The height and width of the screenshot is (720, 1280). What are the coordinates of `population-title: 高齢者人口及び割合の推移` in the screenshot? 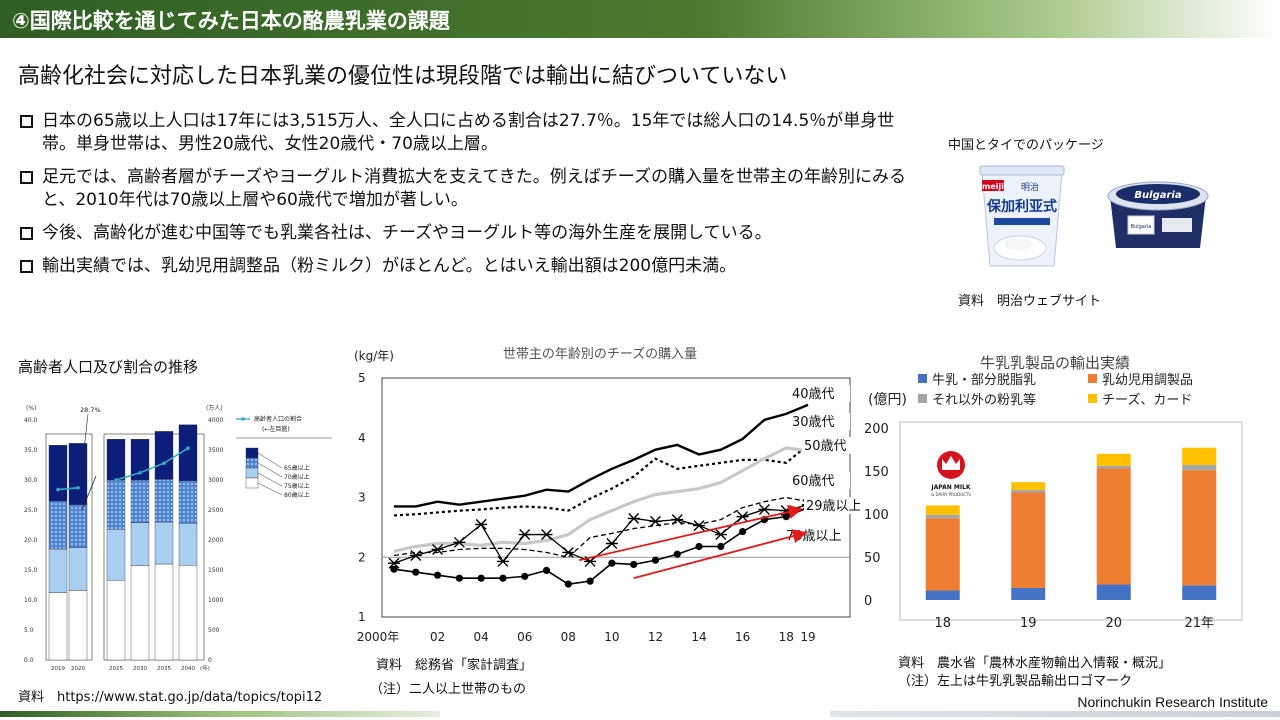 It's located at (108, 367).